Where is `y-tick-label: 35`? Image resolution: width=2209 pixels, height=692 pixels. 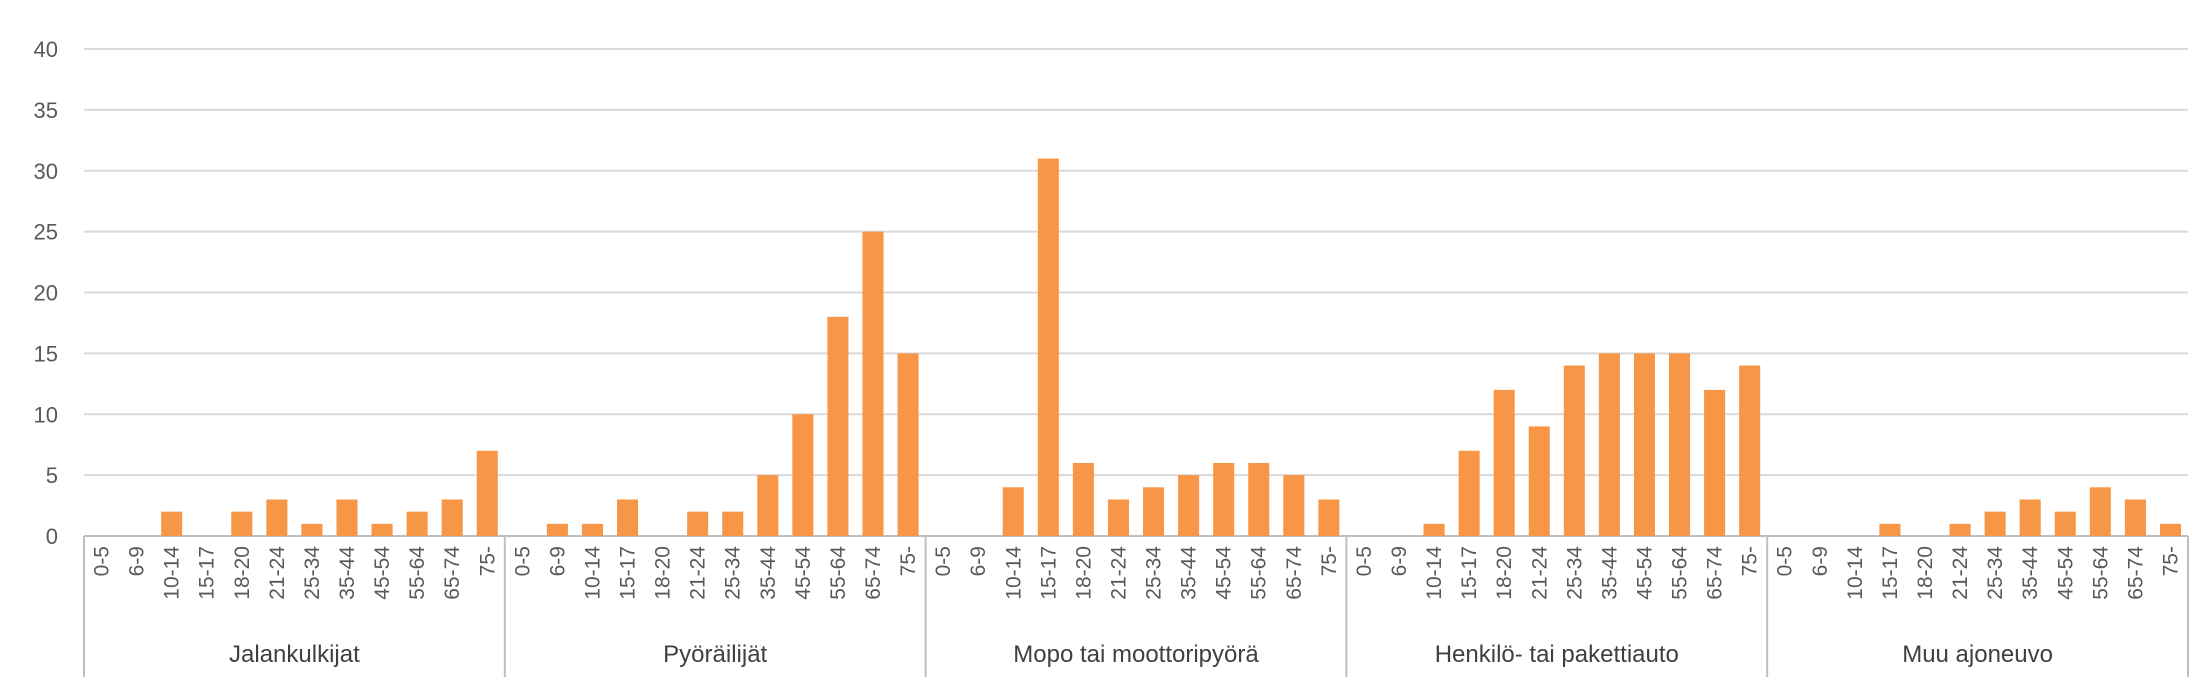
y-tick-label: 35 is located at coordinates (46, 110).